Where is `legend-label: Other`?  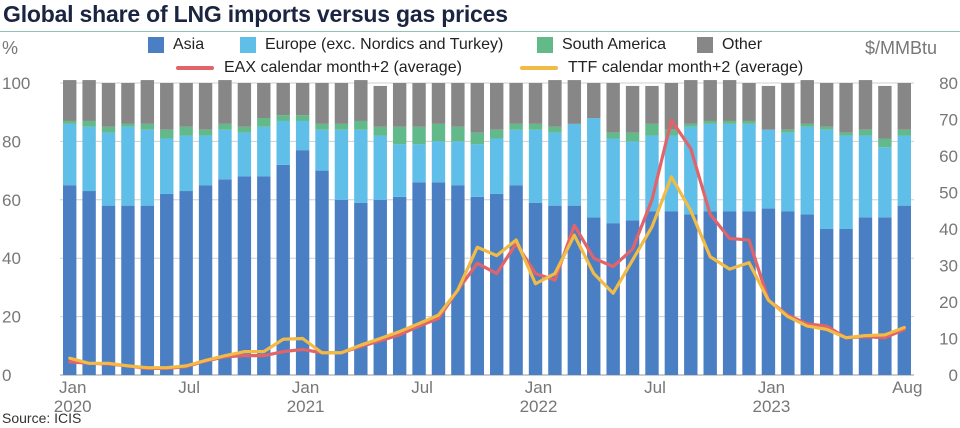 legend-label: Other is located at coordinates (742, 44).